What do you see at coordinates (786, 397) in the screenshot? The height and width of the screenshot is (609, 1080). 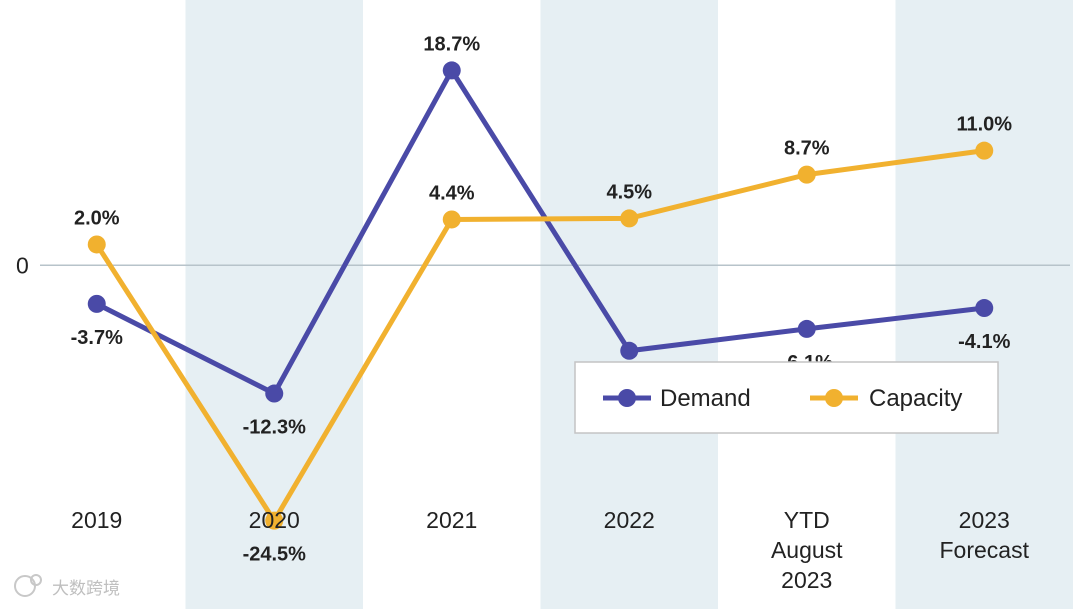 I see `legend: Demand Capacity` at bounding box center [786, 397].